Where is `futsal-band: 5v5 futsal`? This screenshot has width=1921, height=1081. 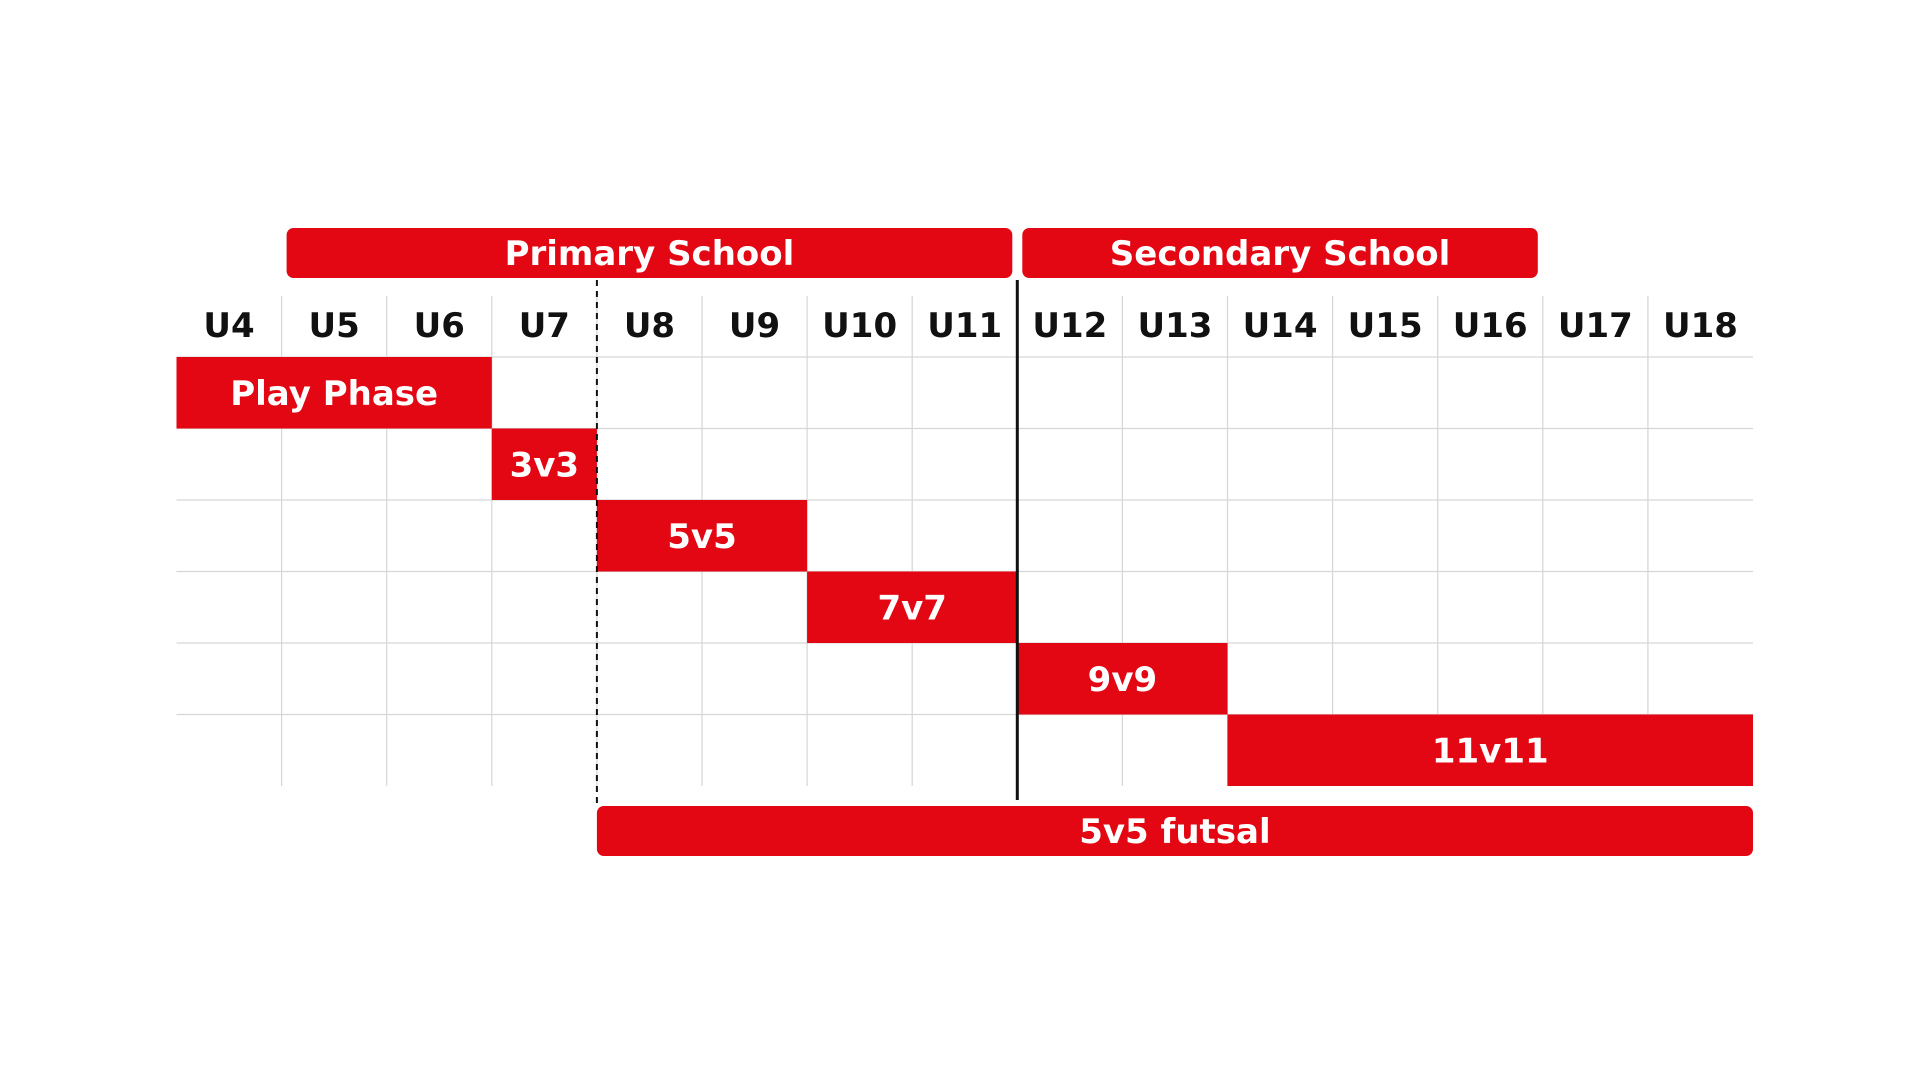 futsal-band: 5v5 futsal is located at coordinates (1174, 831).